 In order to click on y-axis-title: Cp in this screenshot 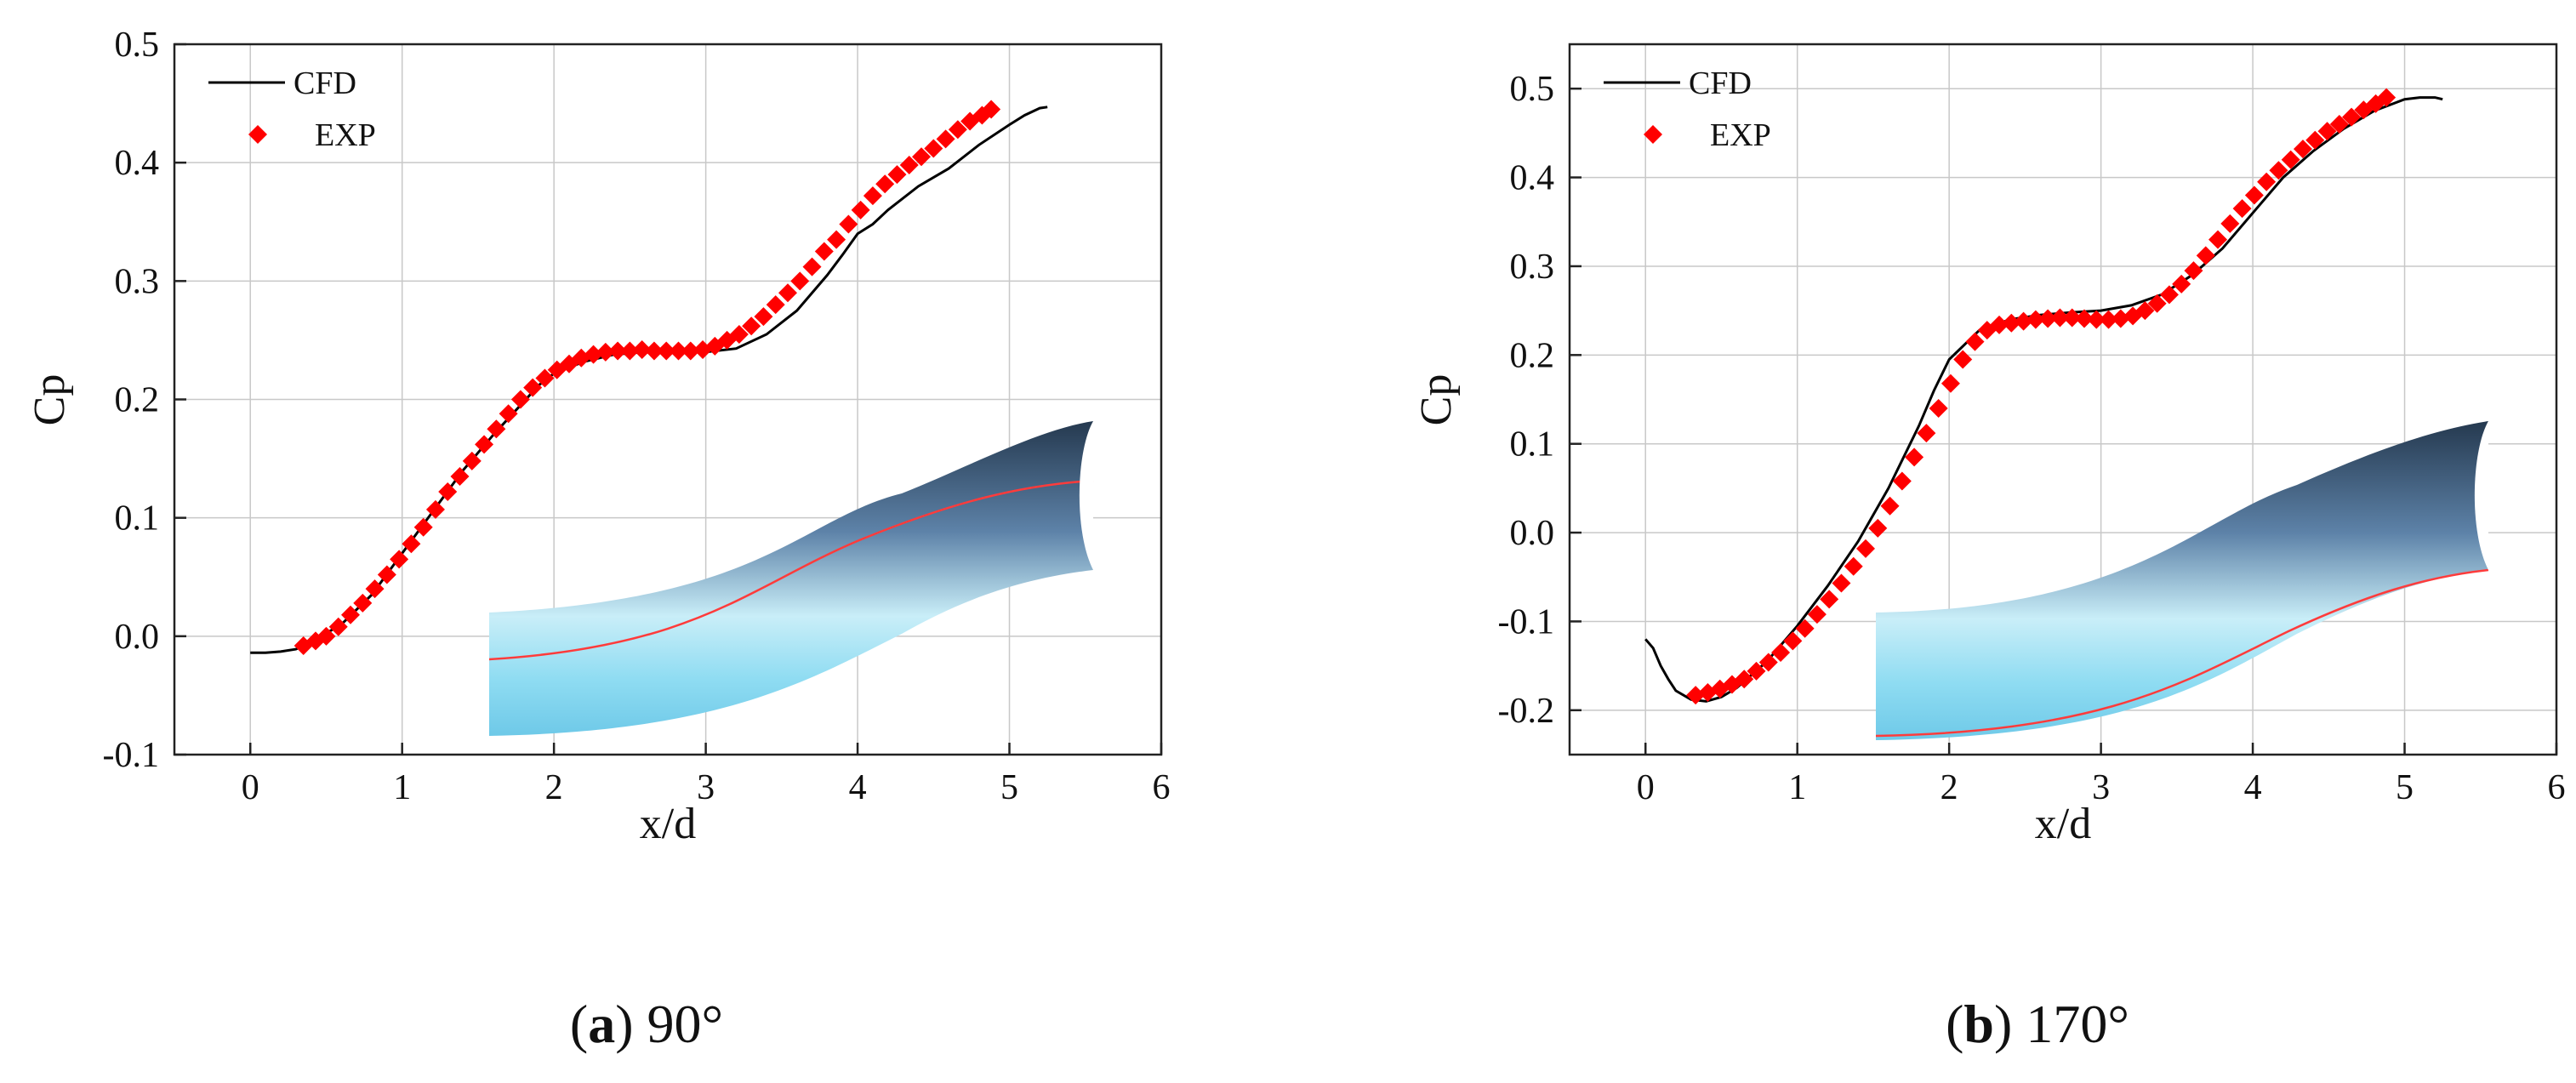, I will do `click(1437, 400)`.